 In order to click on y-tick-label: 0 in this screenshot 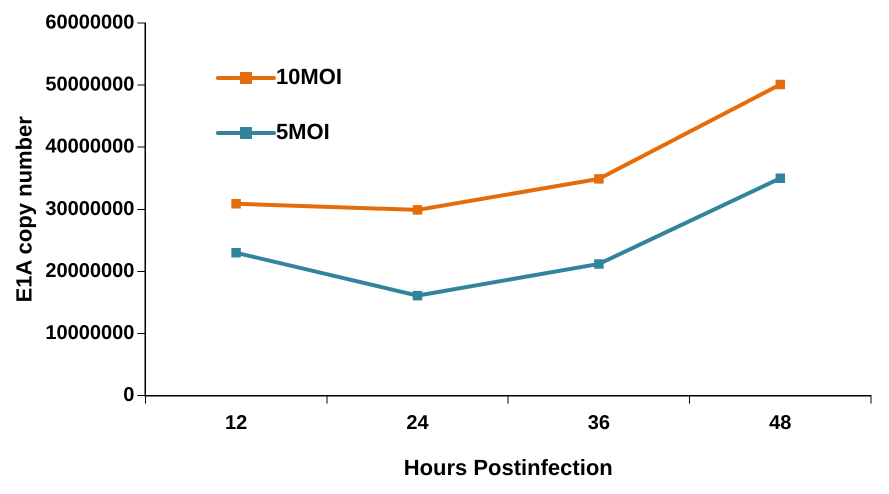, I will do `click(128, 395)`.